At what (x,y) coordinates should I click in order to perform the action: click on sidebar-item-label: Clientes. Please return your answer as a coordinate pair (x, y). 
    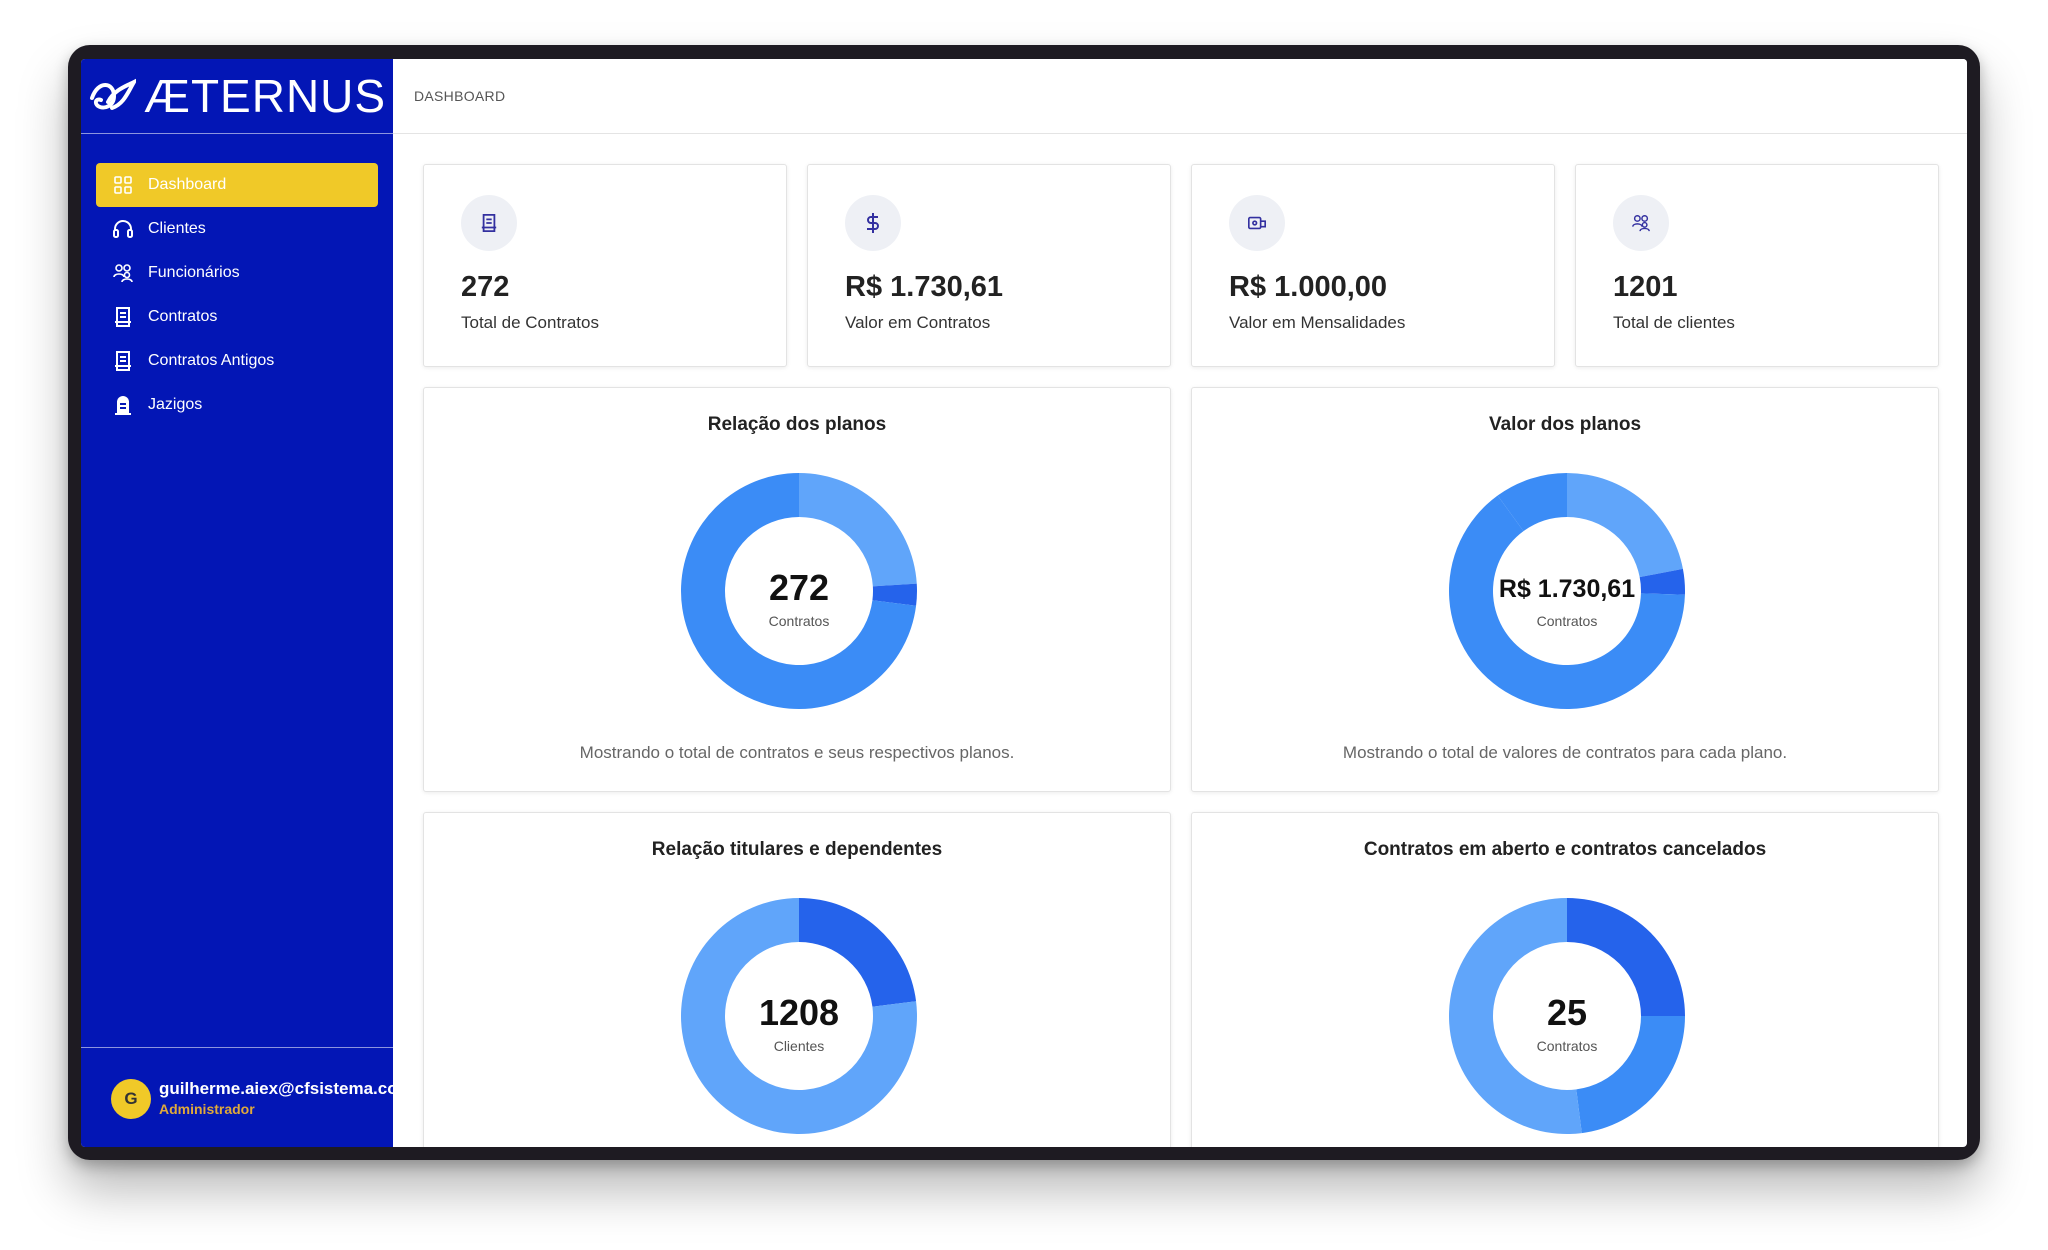
    Looking at the image, I should click on (177, 228).